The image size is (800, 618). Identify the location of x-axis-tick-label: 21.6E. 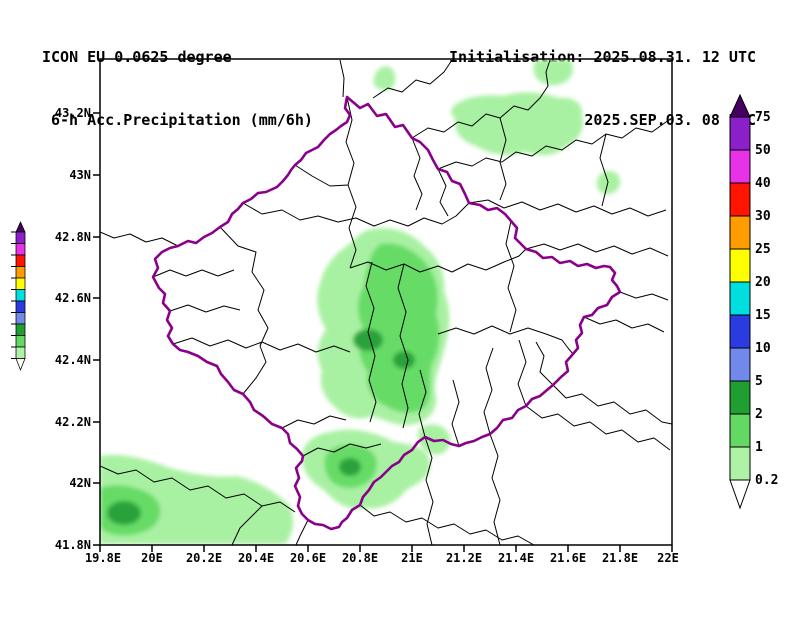
(568, 558).